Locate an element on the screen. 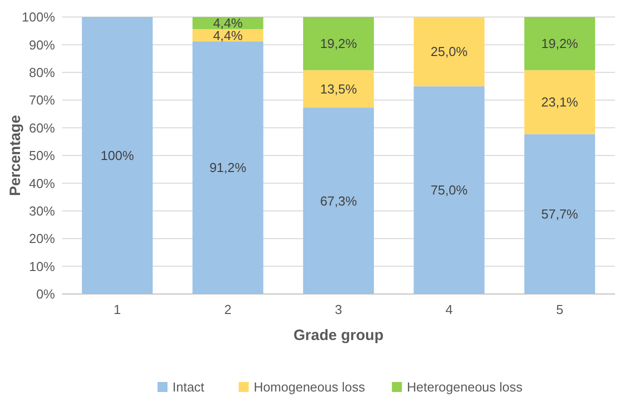 The image size is (625, 409). data-label: 67,3% is located at coordinates (339, 200).